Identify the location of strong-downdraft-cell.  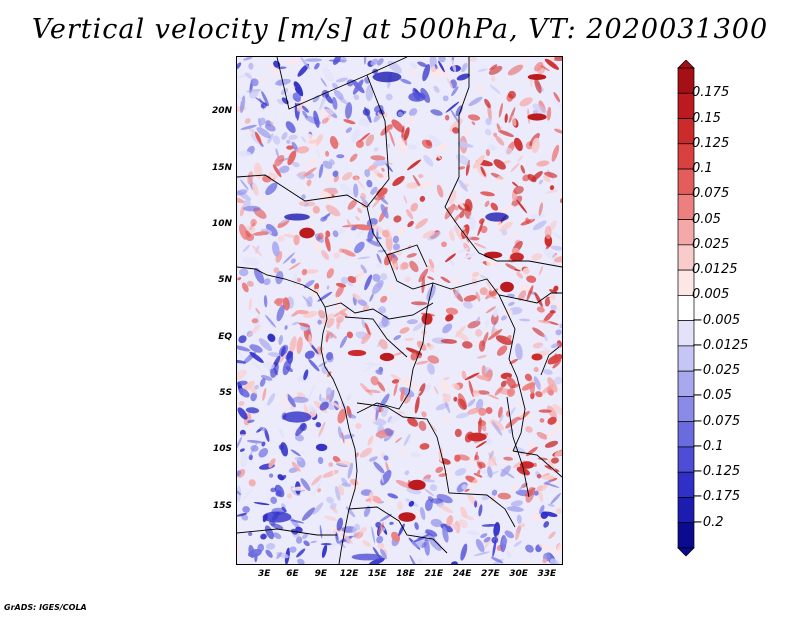
(297, 417).